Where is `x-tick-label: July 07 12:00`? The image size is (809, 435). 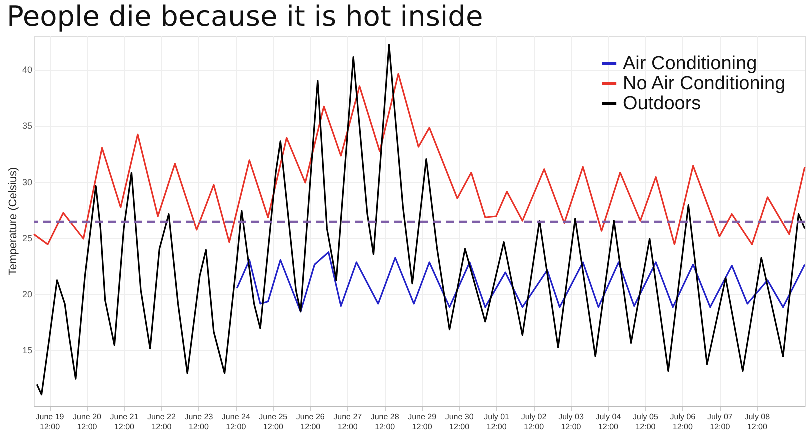 x-tick-label: July 07 12:00 is located at coordinates (721, 422).